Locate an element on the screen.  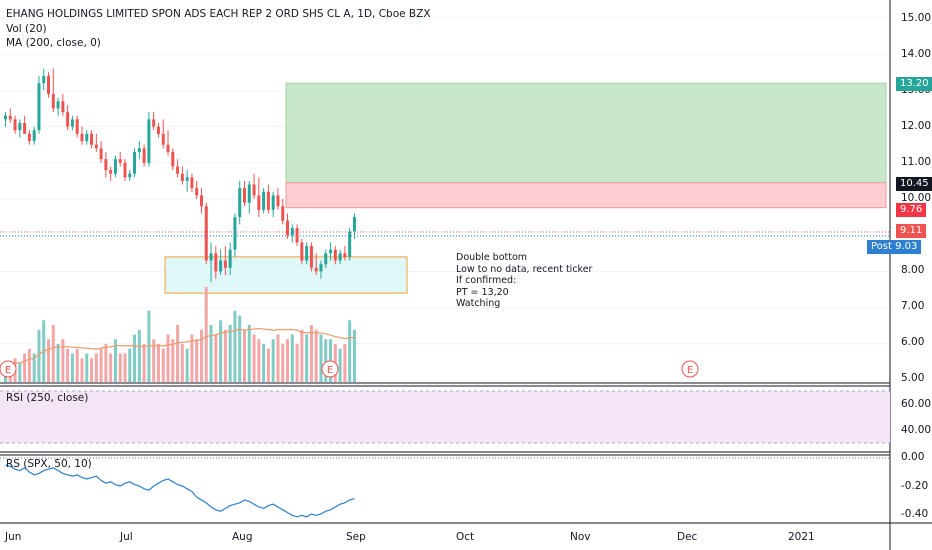
y-tick-label: 10.00 is located at coordinates (916, 198).